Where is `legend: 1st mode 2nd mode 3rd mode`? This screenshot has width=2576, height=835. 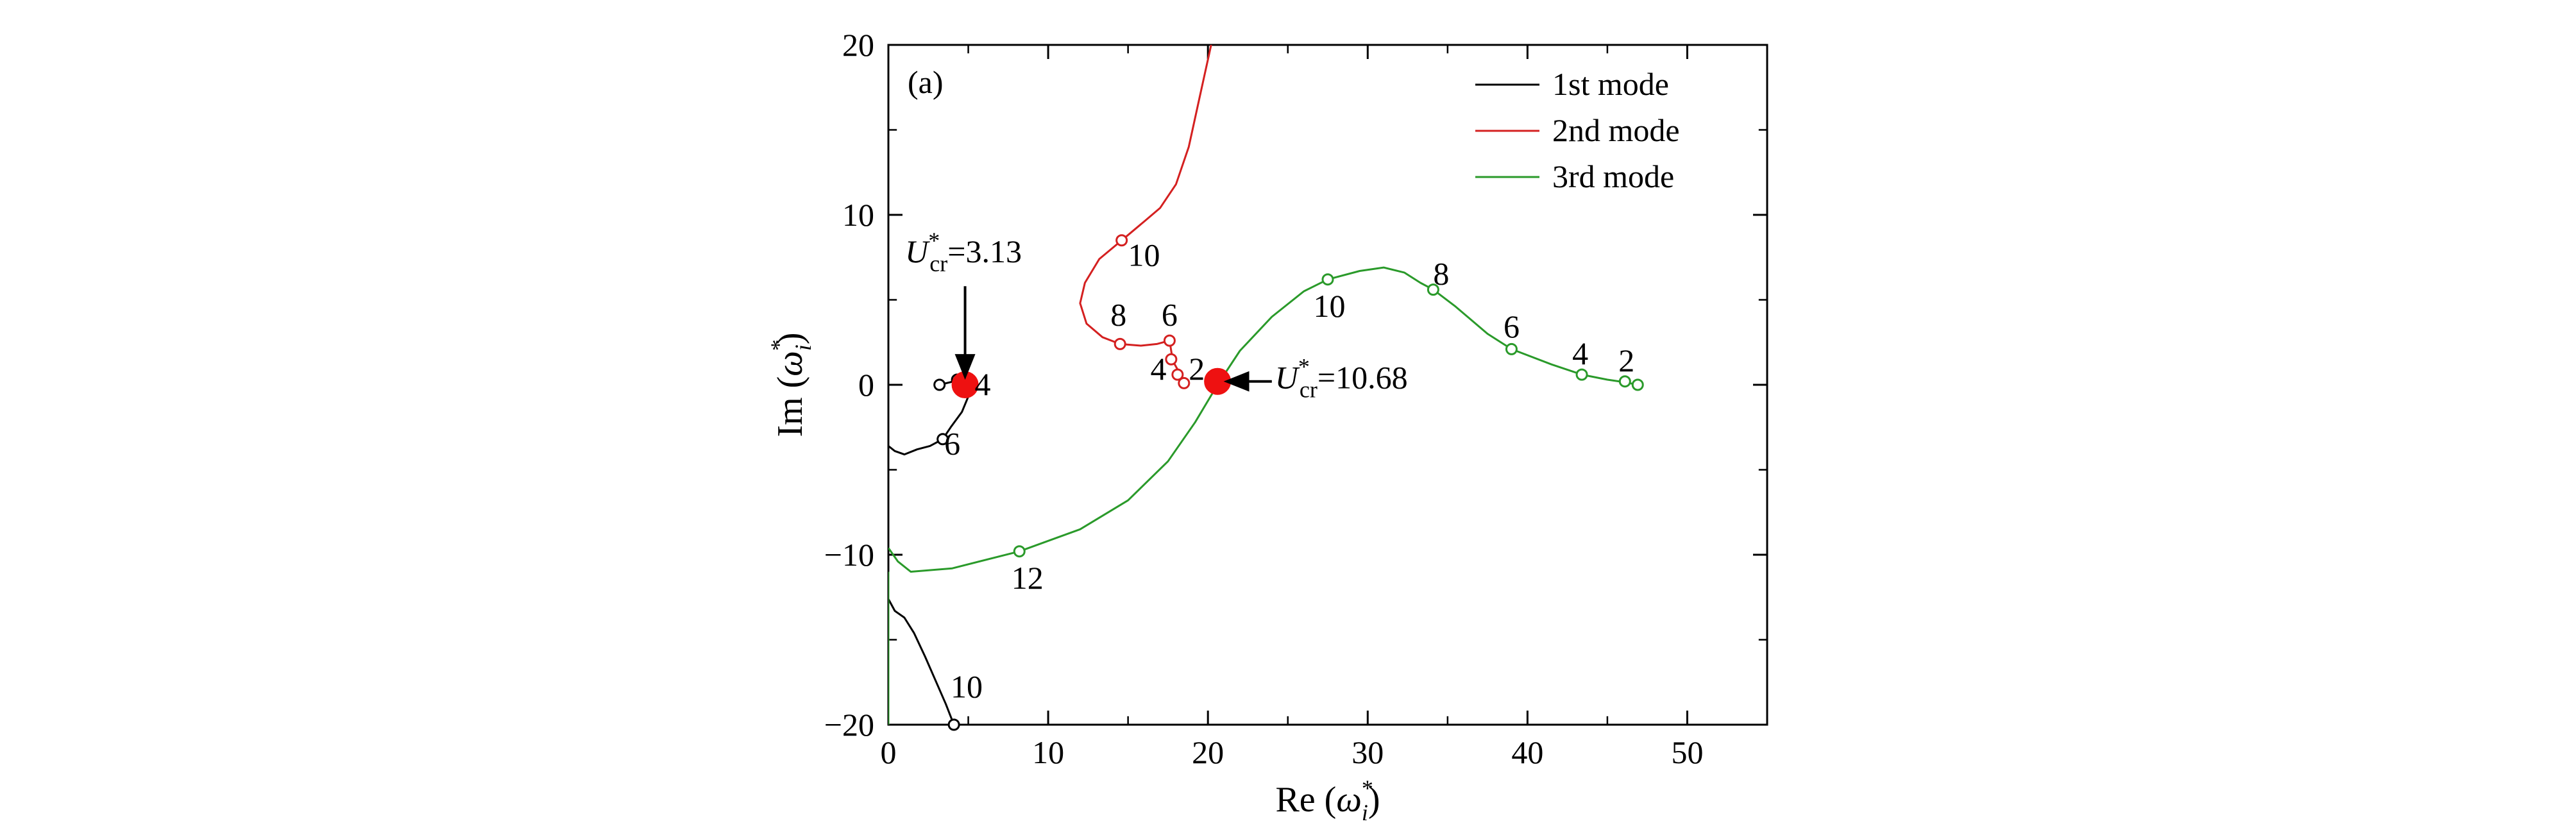 legend: 1st mode 2nd mode 3rd mode is located at coordinates (1577, 130).